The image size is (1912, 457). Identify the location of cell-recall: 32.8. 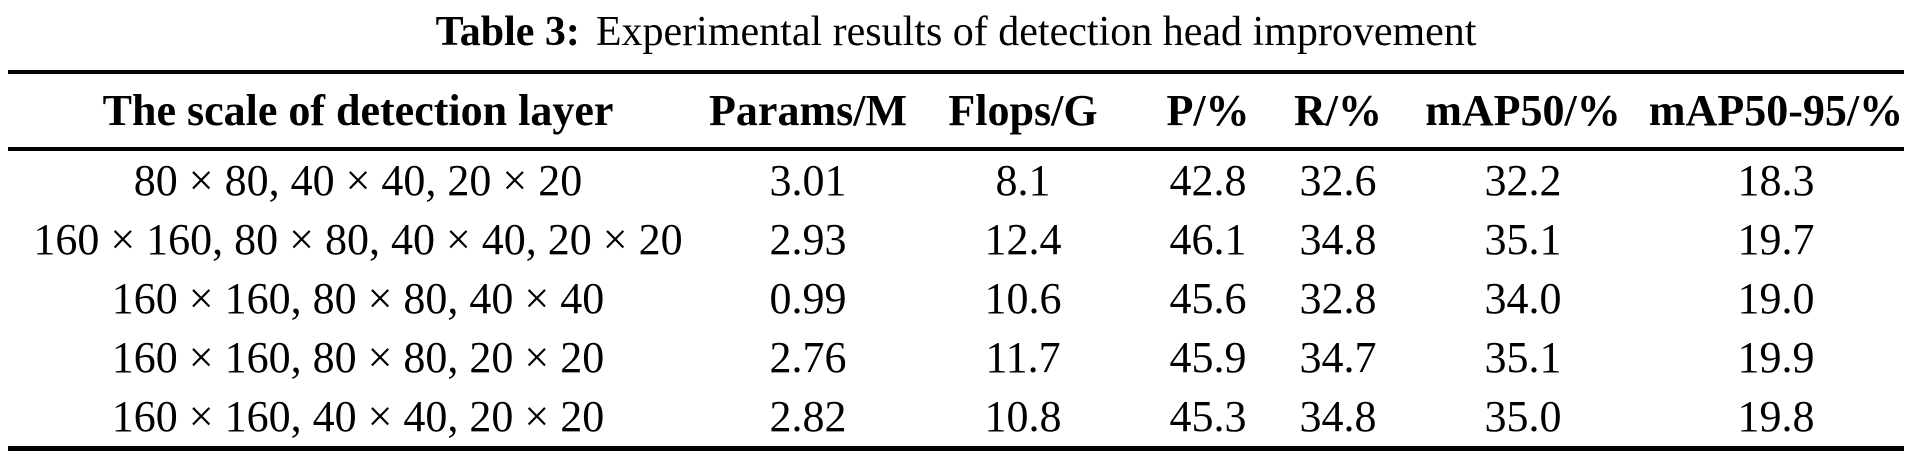
(1338, 298).